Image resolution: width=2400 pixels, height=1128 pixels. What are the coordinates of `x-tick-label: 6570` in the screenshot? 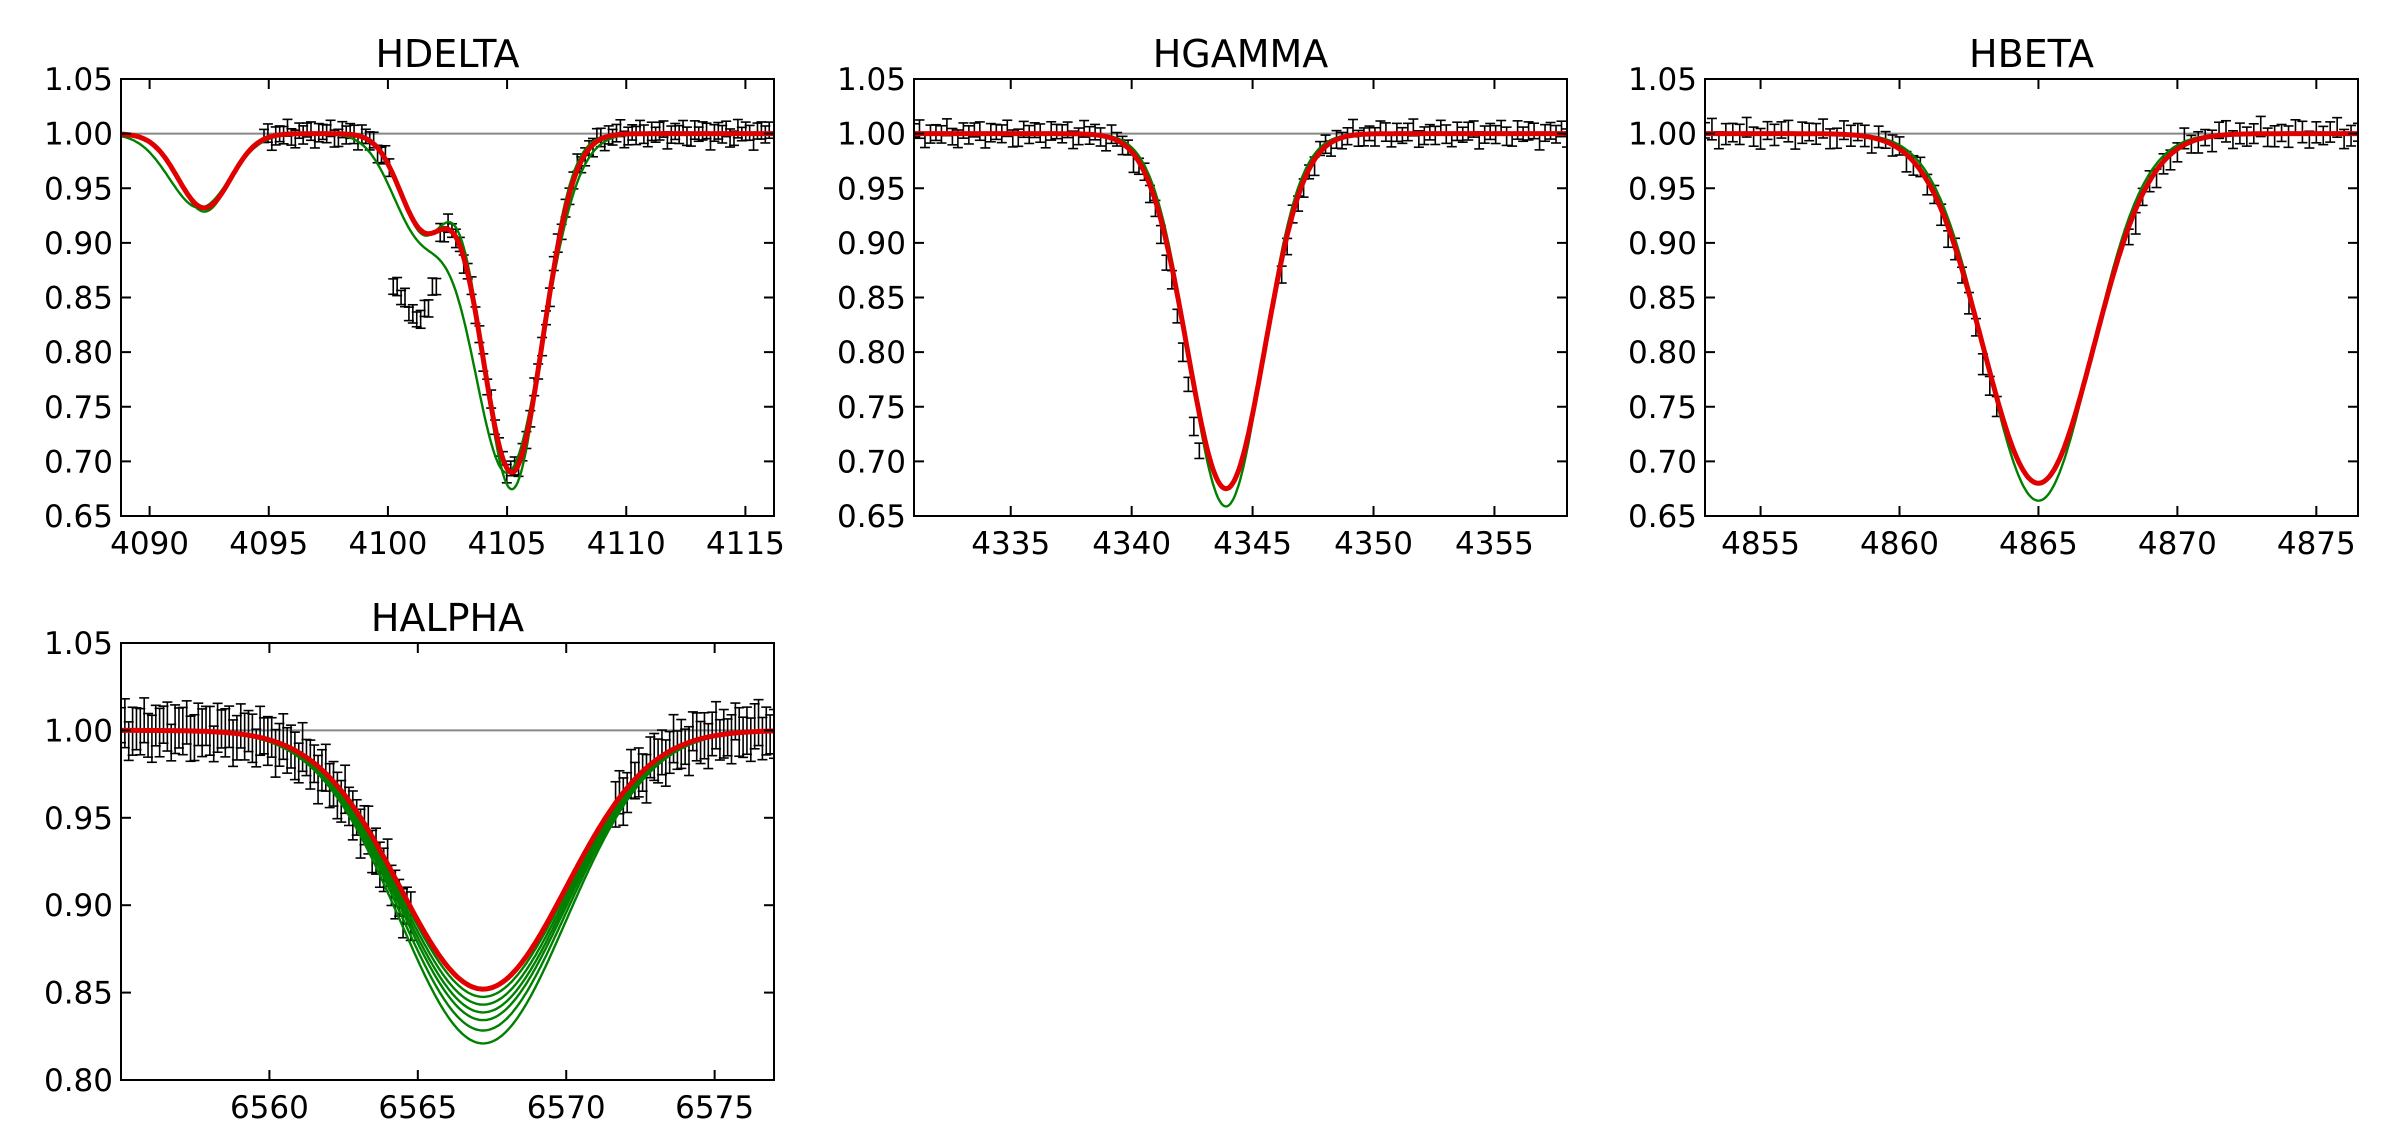 It's located at (566, 1108).